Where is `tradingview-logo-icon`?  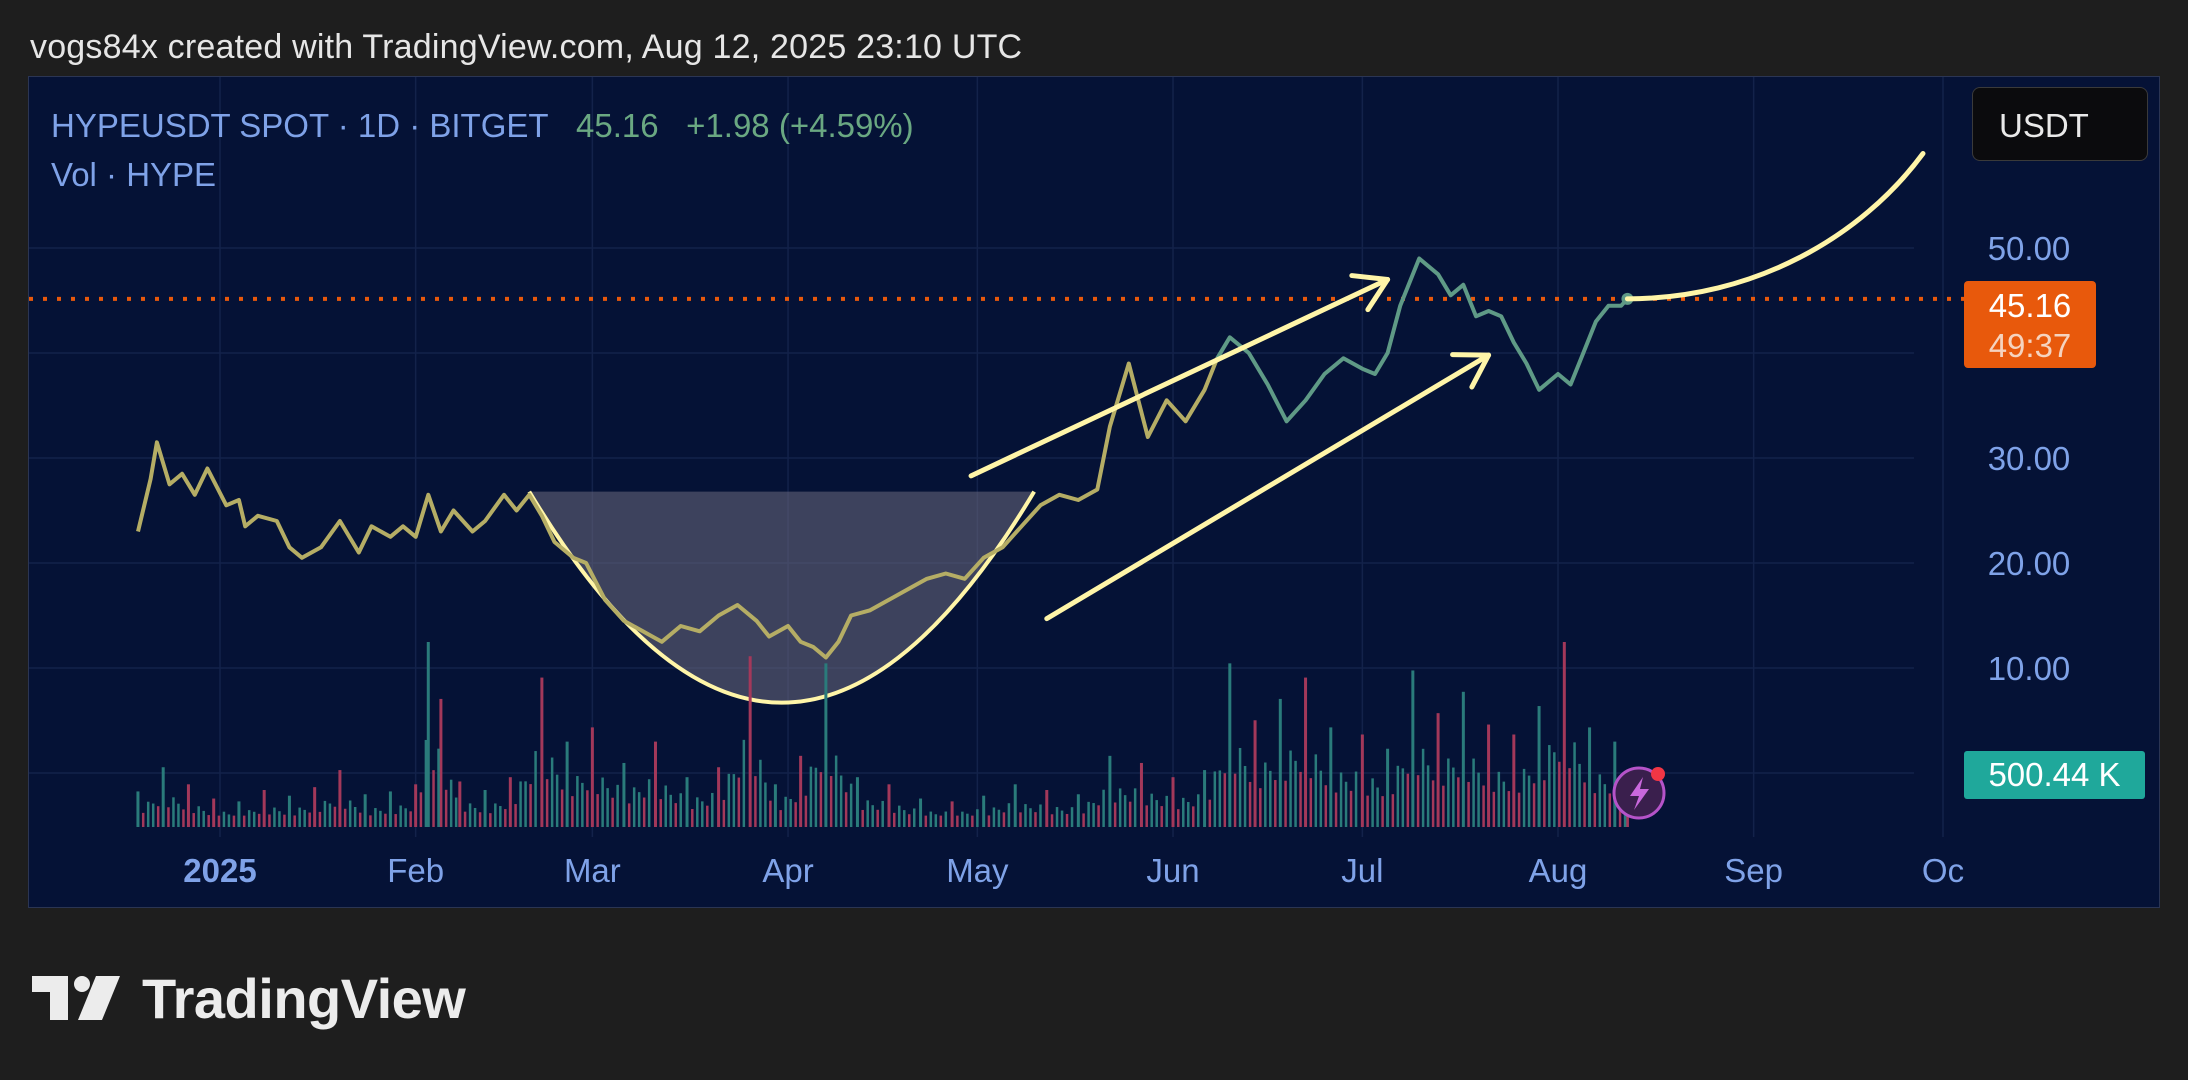
tradingview-logo-icon is located at coordinates (76, 998).